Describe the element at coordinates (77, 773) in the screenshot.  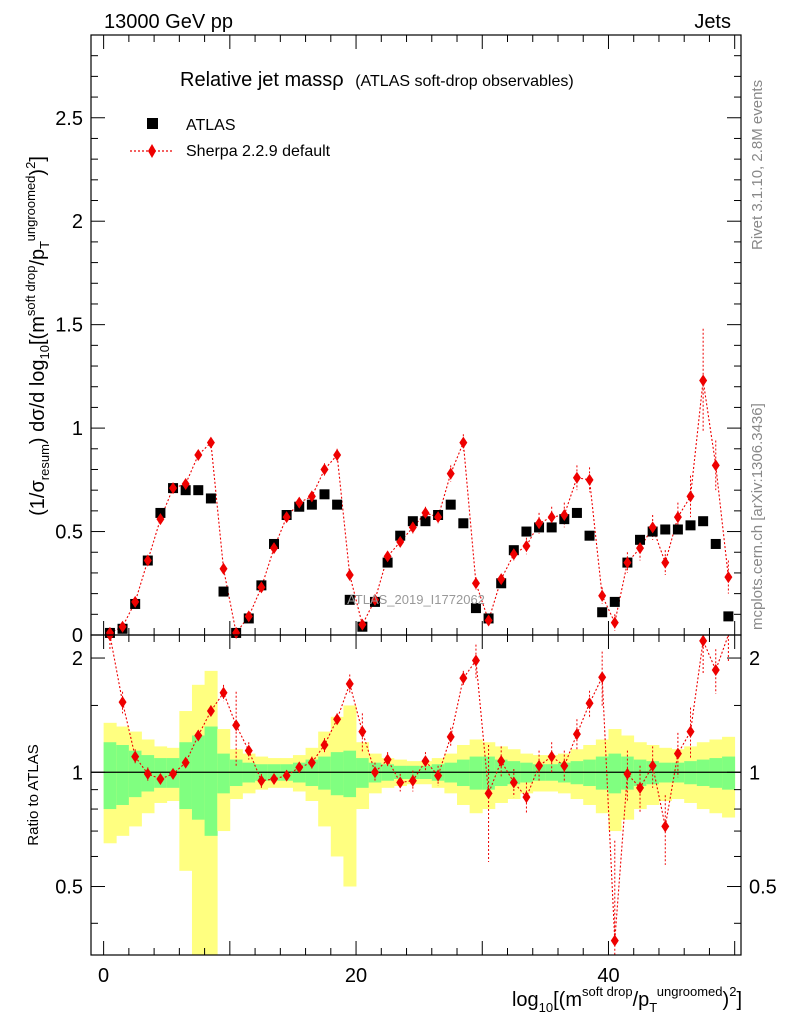
I see `ratio-tick-label-left-1: 1` at that location.